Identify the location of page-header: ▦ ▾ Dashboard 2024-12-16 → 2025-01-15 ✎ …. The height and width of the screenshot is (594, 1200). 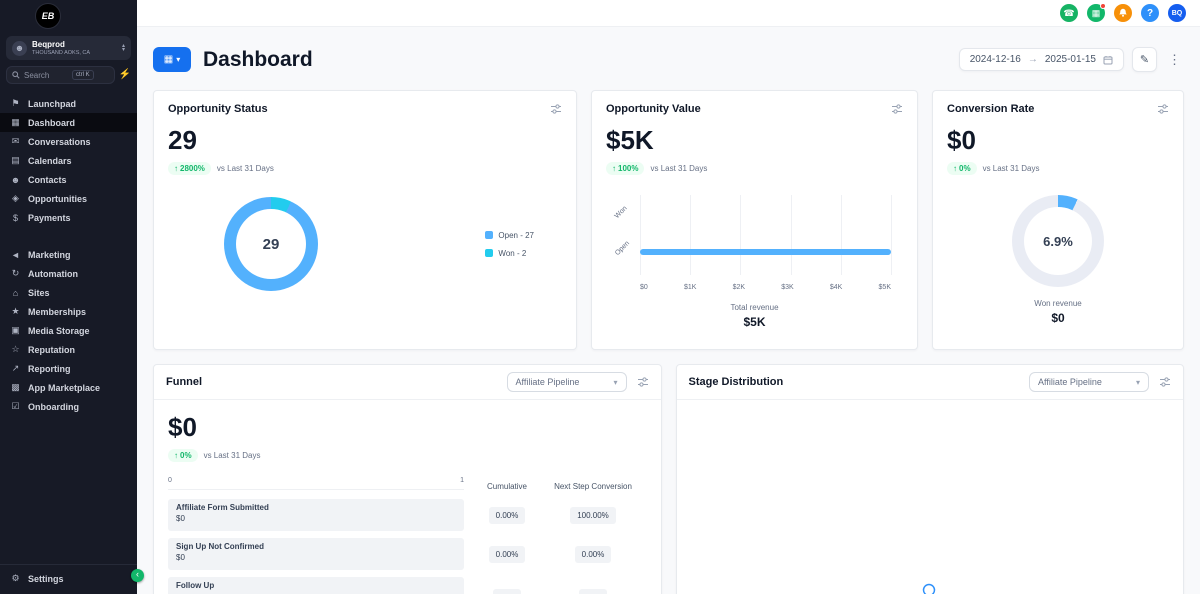
(668, 59).